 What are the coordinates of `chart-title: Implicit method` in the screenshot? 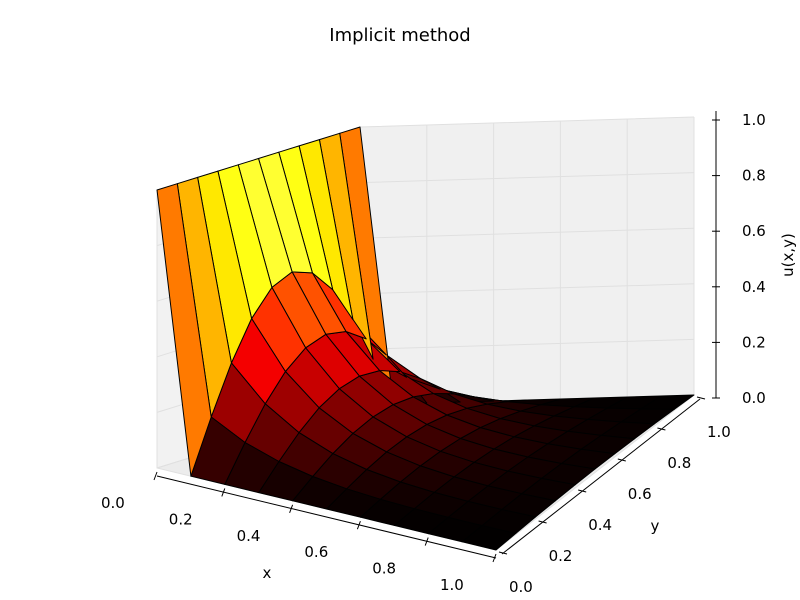 It's located at (399, 35).